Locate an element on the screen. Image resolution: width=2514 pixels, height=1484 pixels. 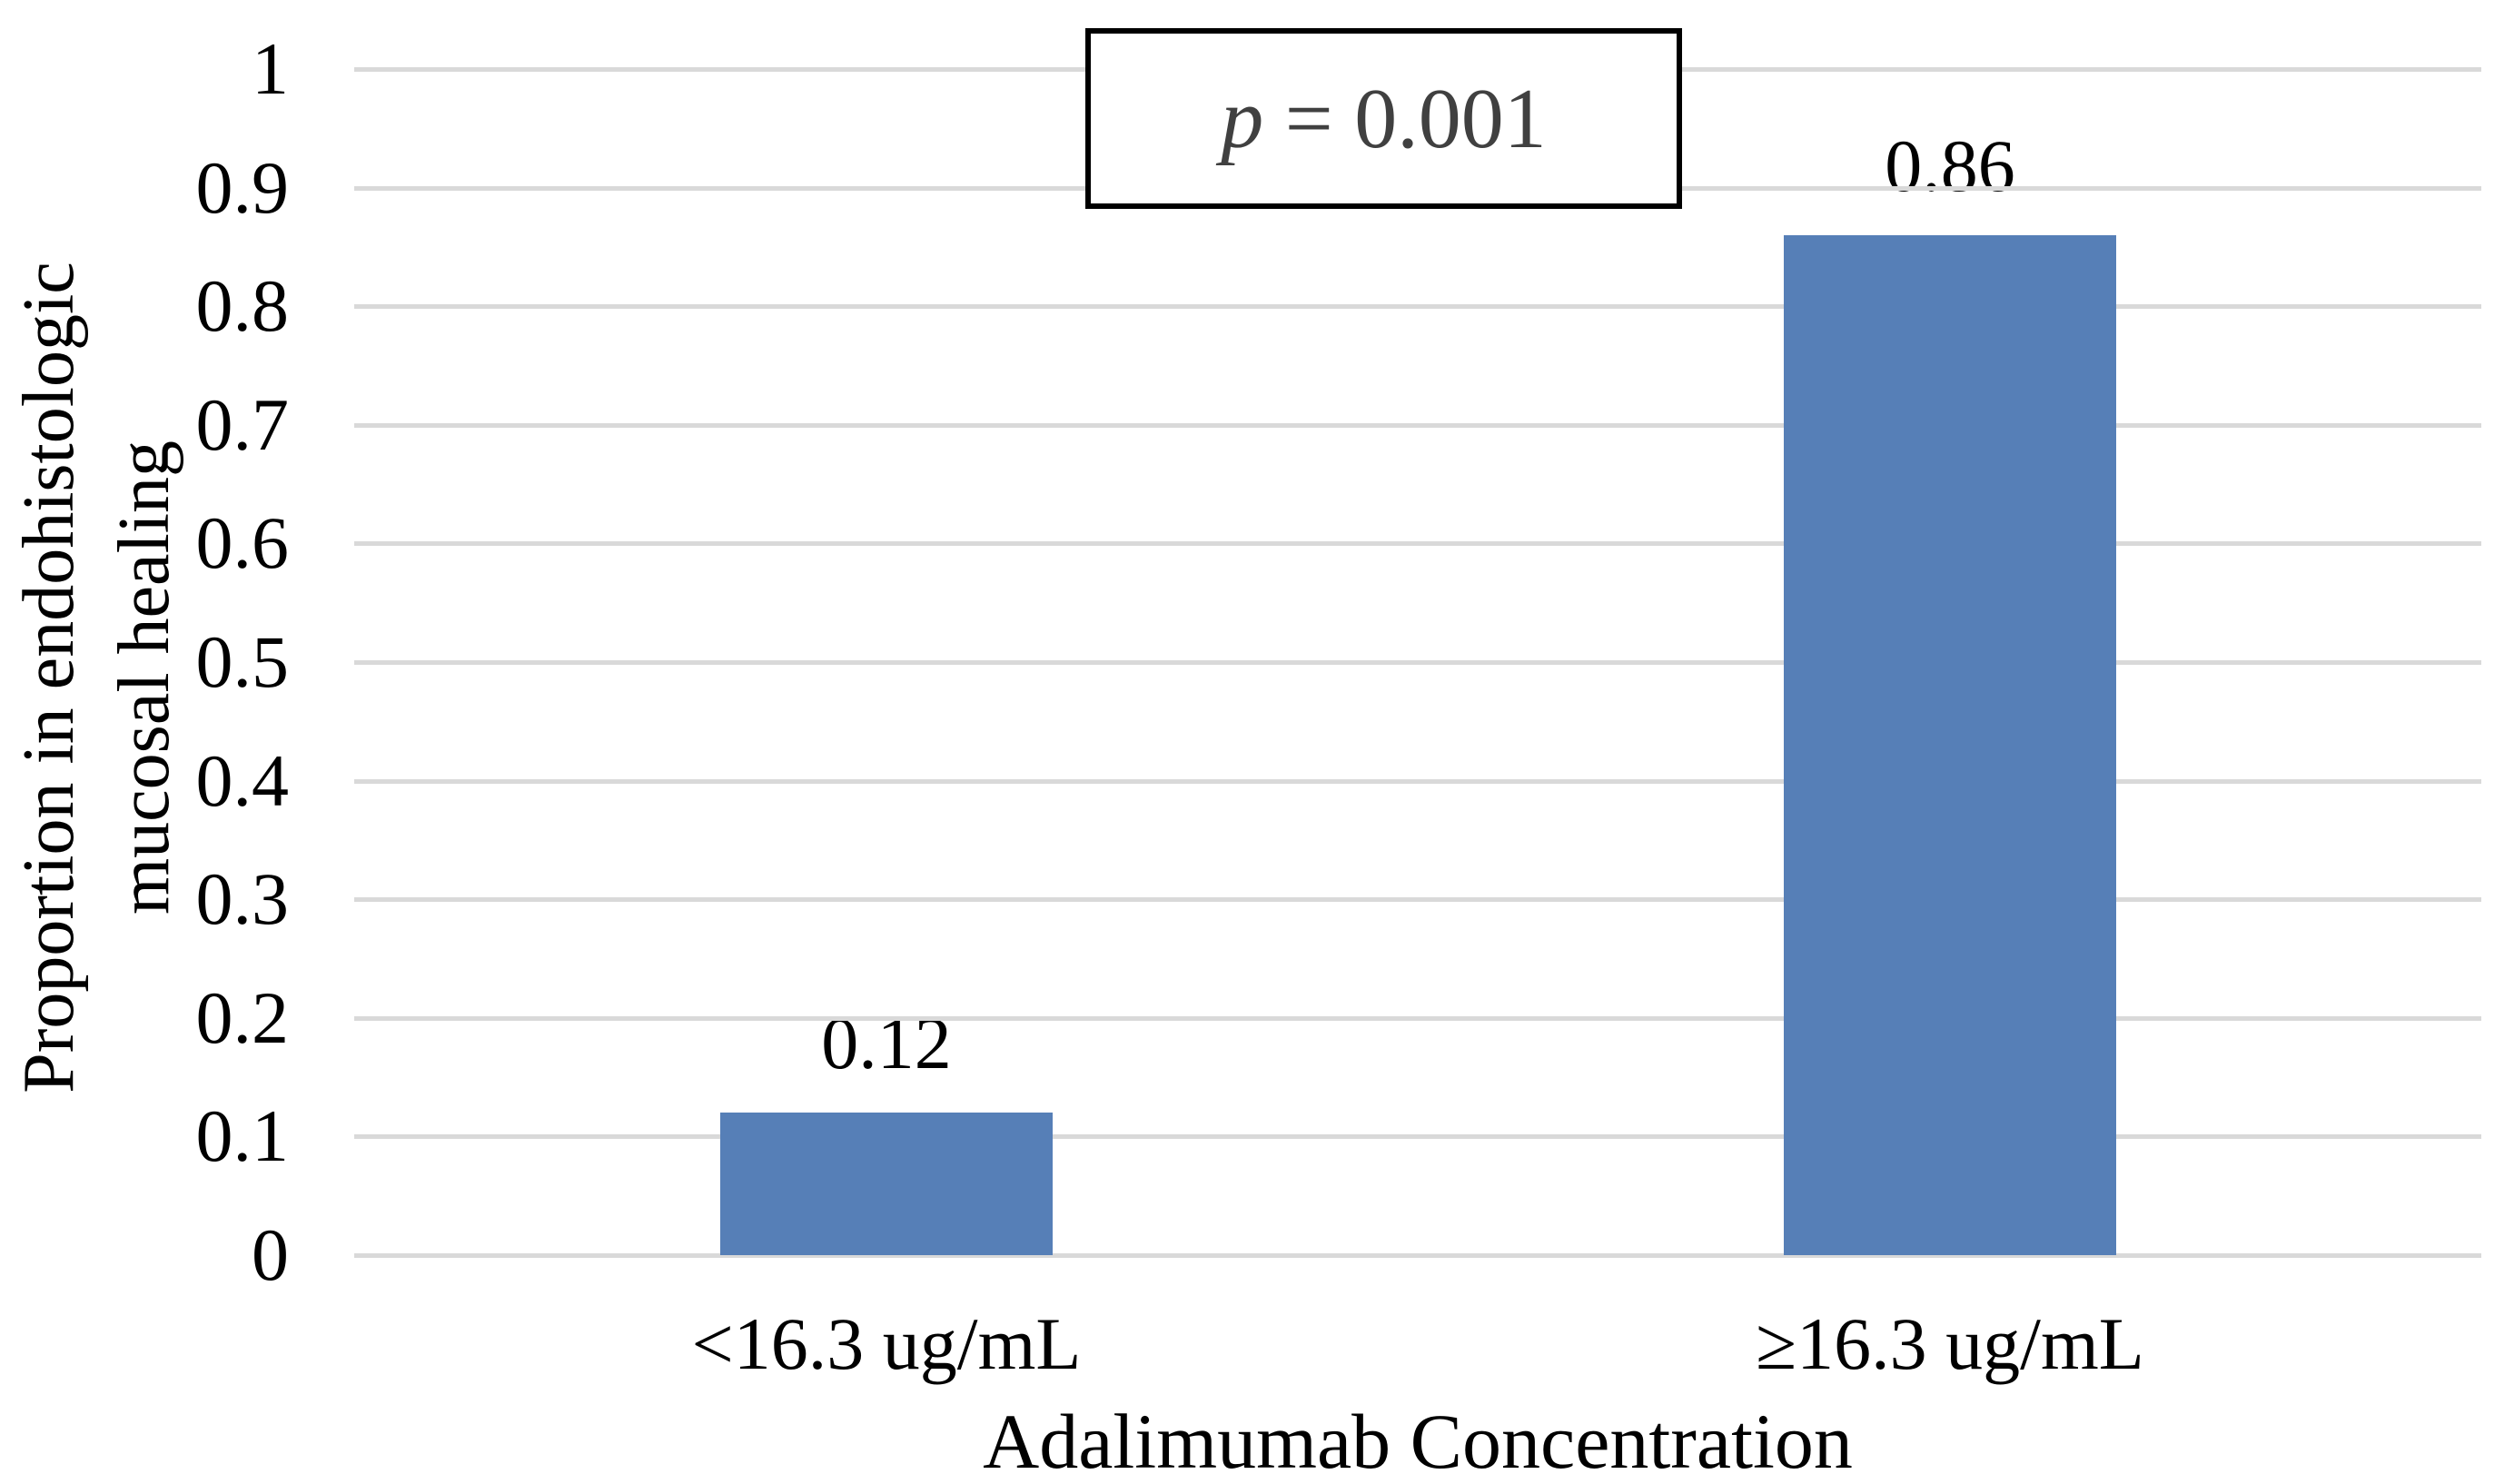
y-tick-label-0.7: 0.7 is located at coordinates (242, 424).